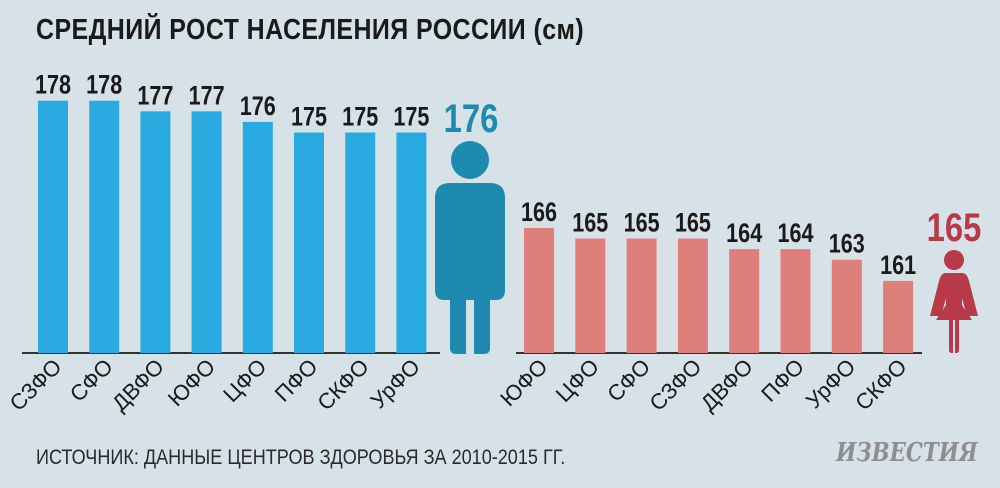 Image resolution: width=1000 pixels, height=488 pixels. Describe the element at coordinates (53, 86) in the screenshot. I see `men-value-label-1: 178` at that location.